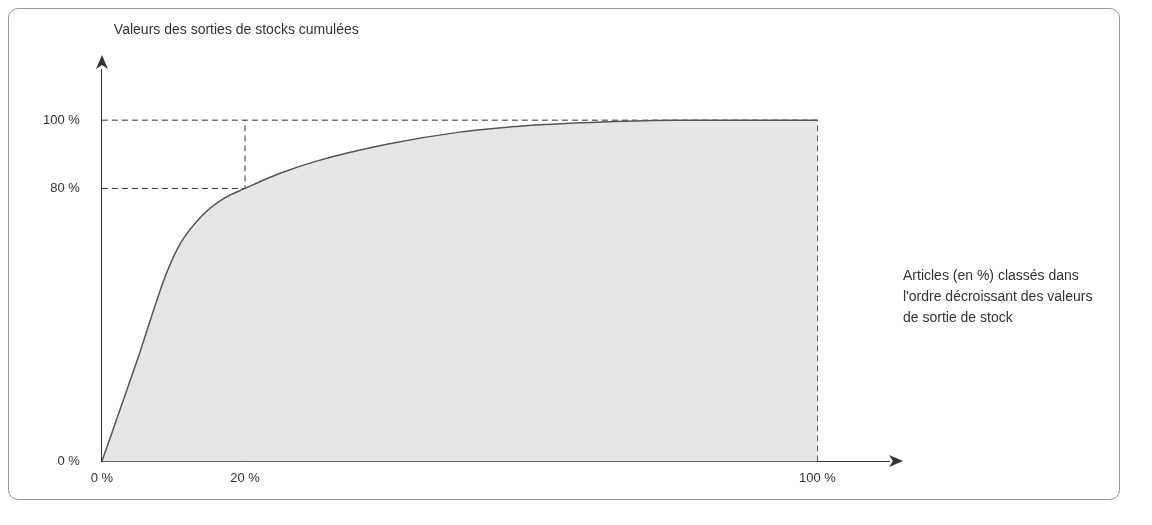  I want to click on x-tick-label: 100 %, so click(818, 477).